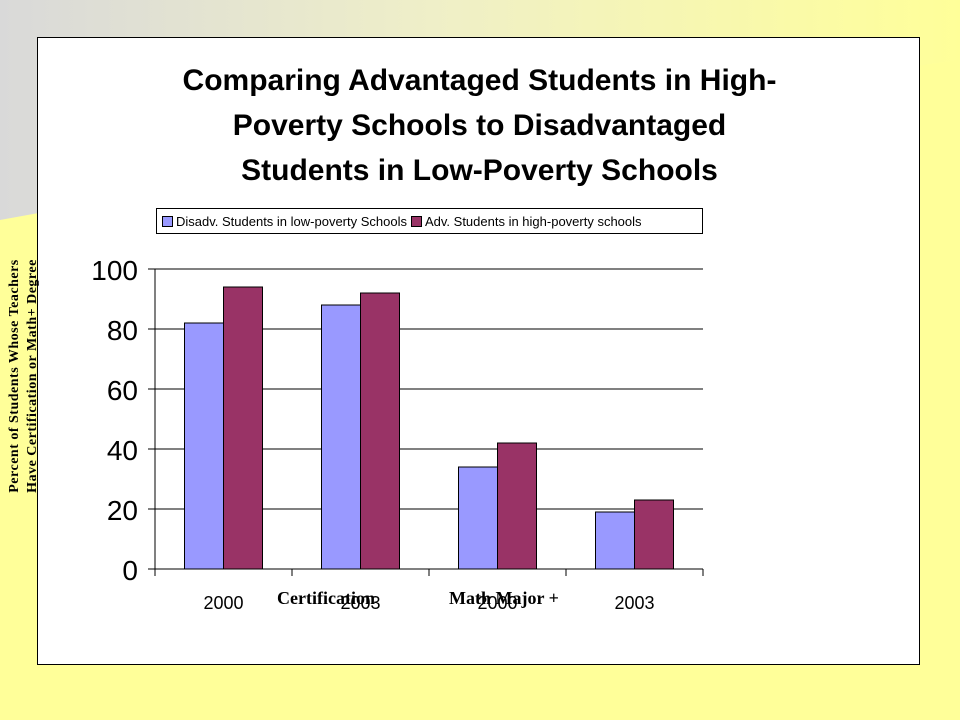 Image resolution: width=960 pixels, height=720 pixels. I want to click on legend-label: Disadv. Students in low-poverty Schools, so click(291, 221).